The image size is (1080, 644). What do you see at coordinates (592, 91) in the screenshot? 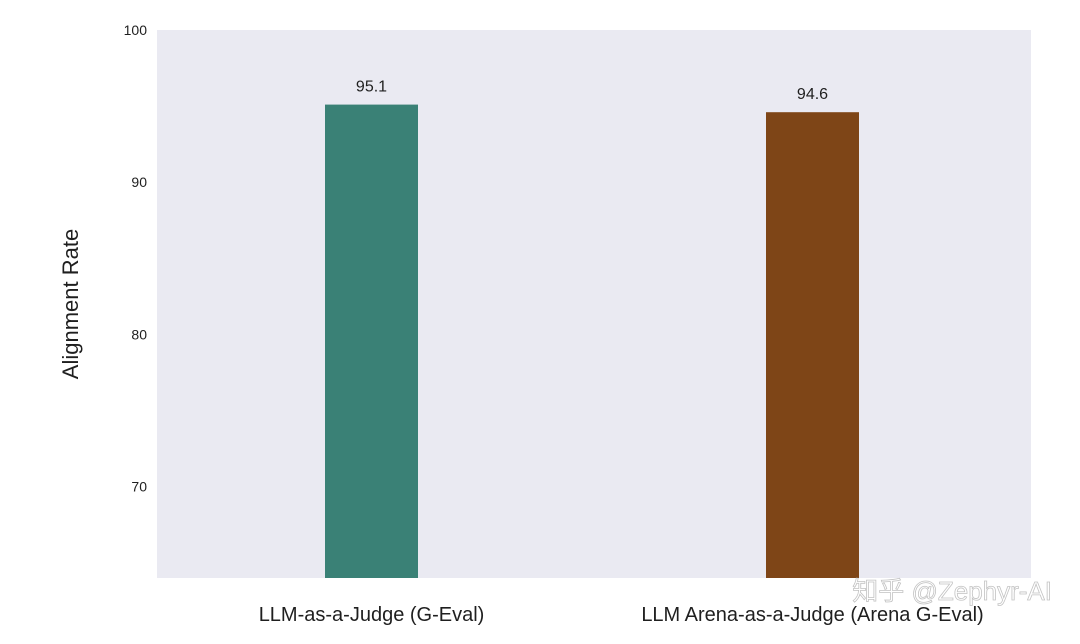
I see `data-labels: 95.1 94.6` at bounding box center [592, 91].